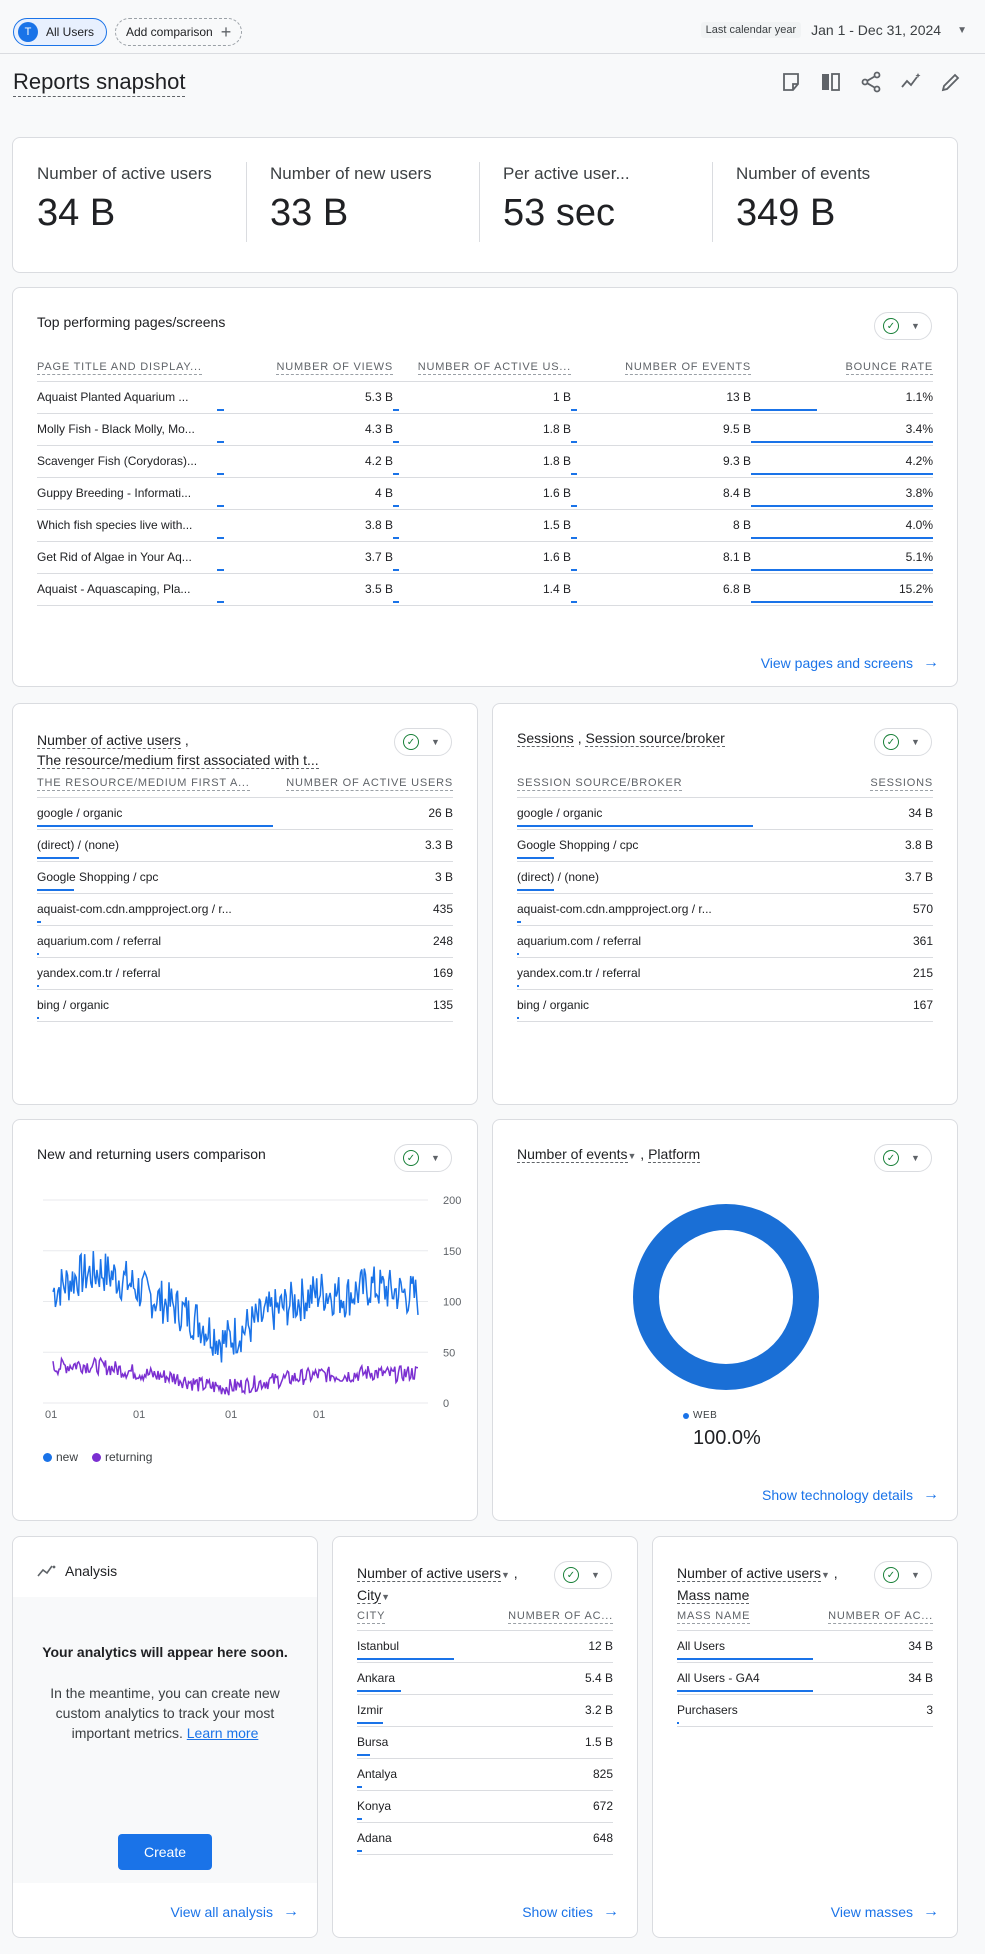  Describe the element at coordinates (884, 1911) in the screenshot. I see `view-masses-link: View masses →` at that location.